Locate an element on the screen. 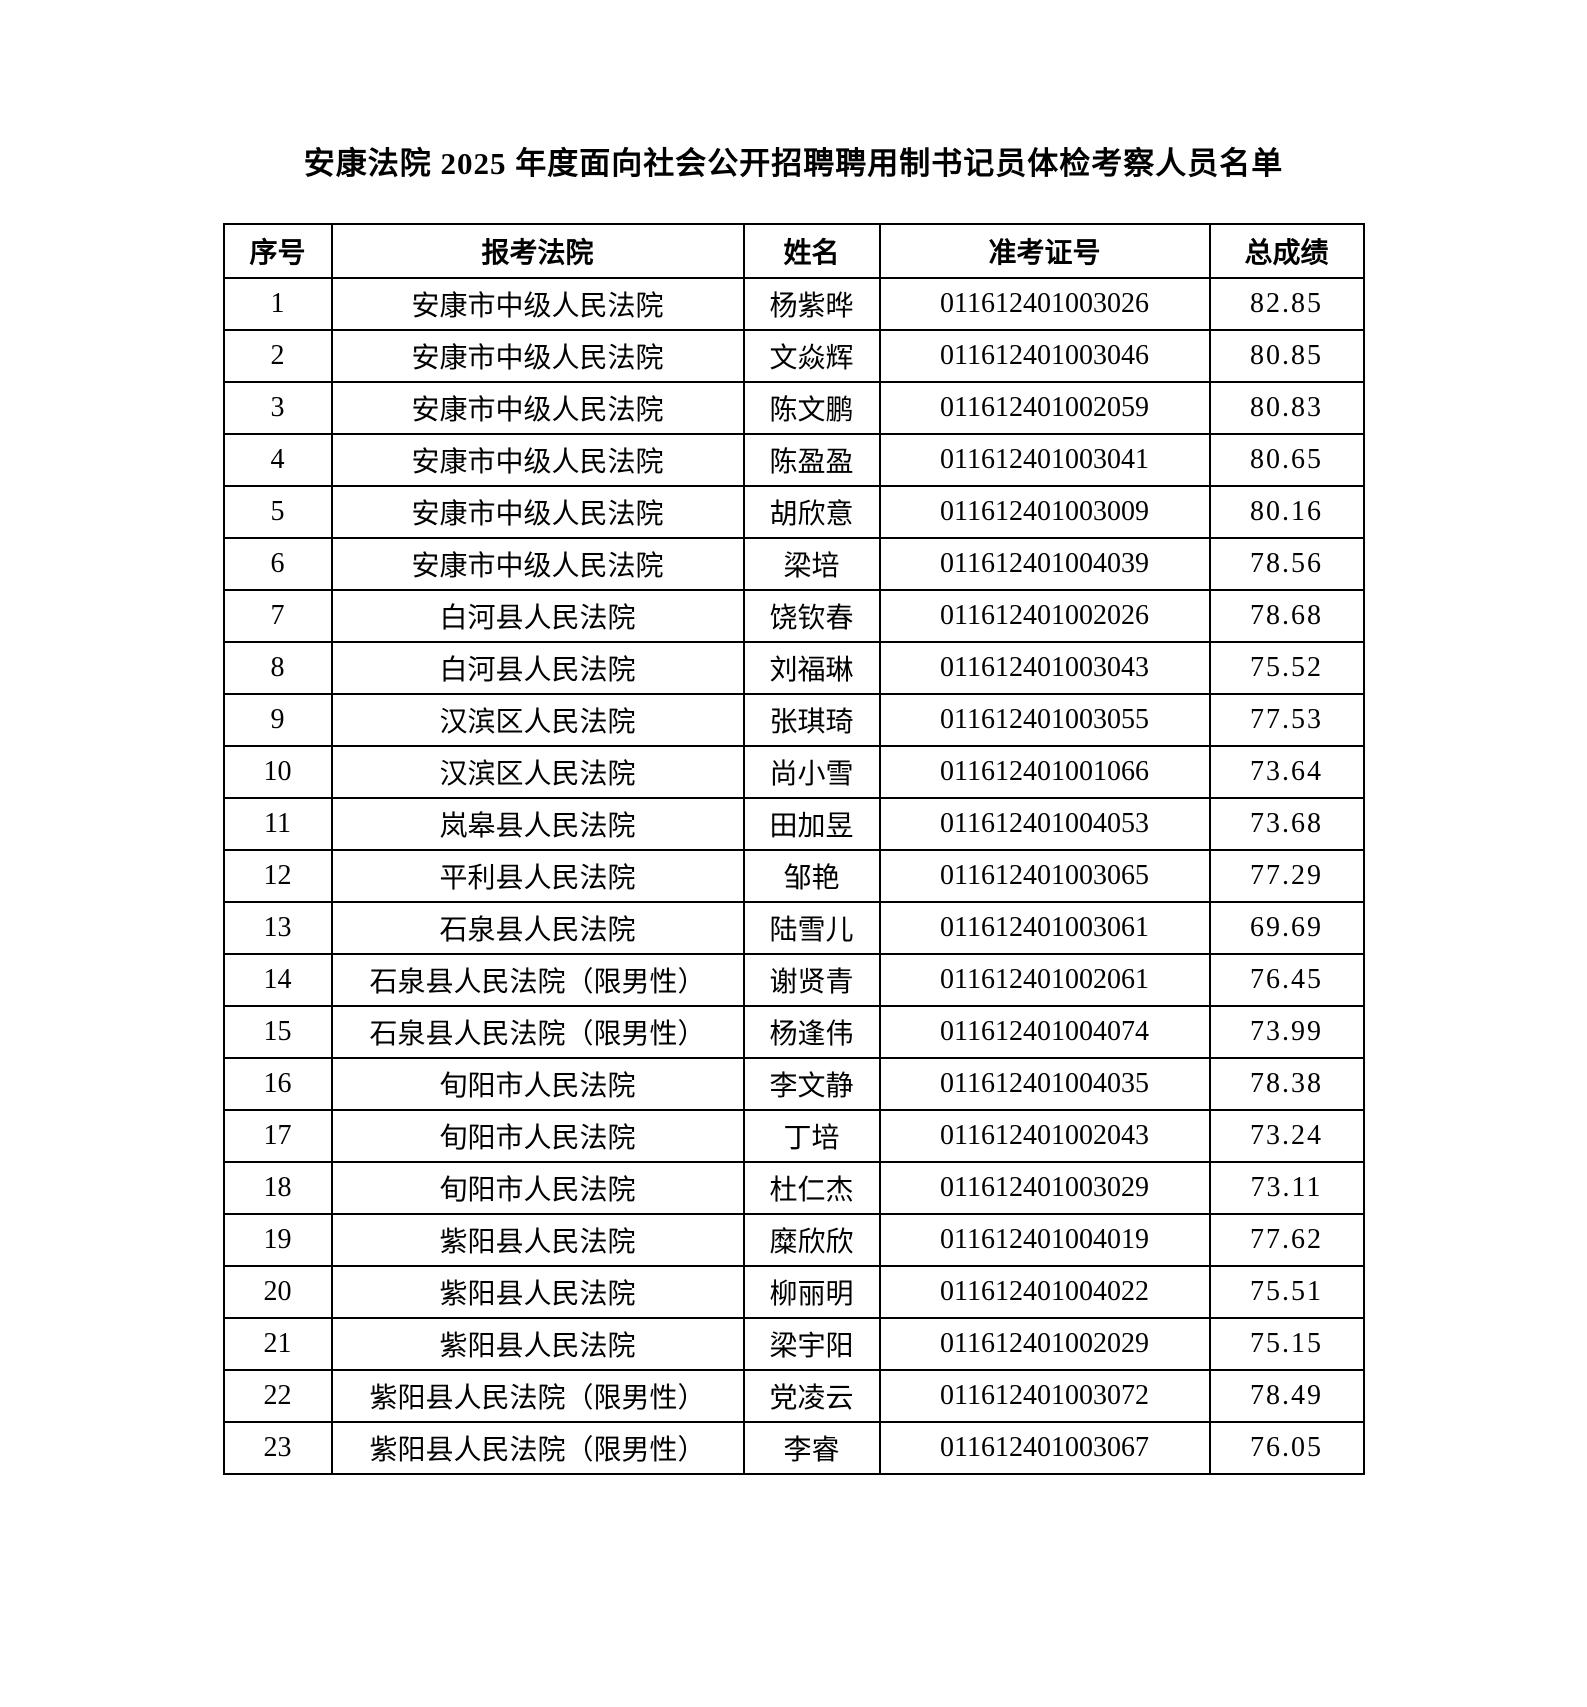 The height and width of the screenshot is (1707, 1587). cell-name: 尚小雪 is located at coordinates (811, 772).